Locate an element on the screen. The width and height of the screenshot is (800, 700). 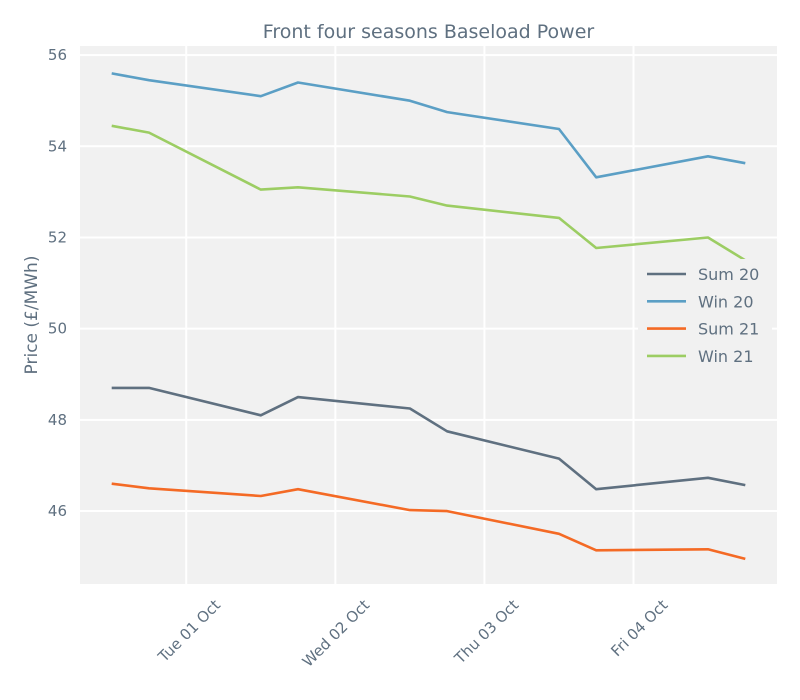
legend-label: Win 20 is located at coordinates (726, 301).